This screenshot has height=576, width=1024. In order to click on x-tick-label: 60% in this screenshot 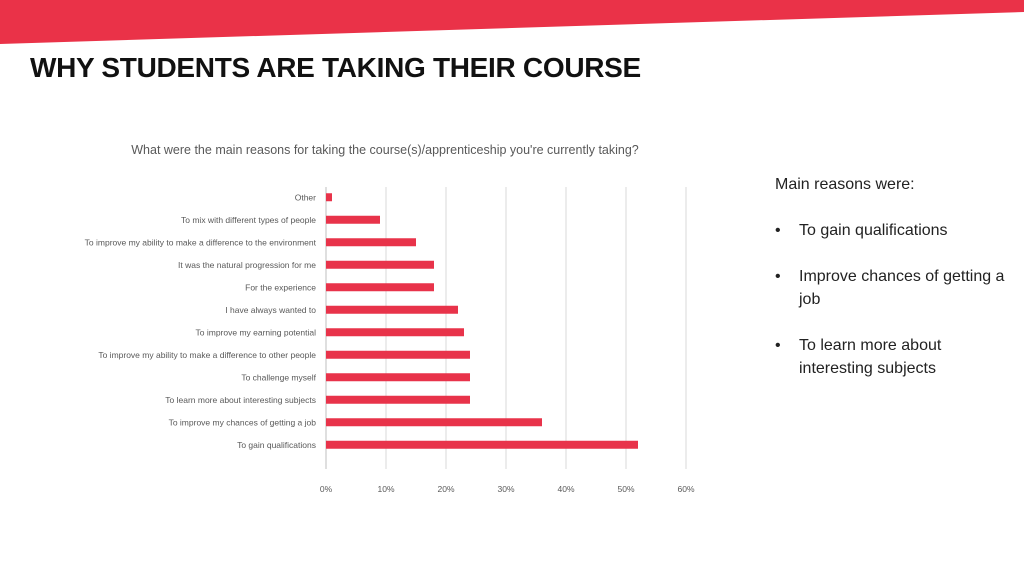, I will do `click(685, 489)`.